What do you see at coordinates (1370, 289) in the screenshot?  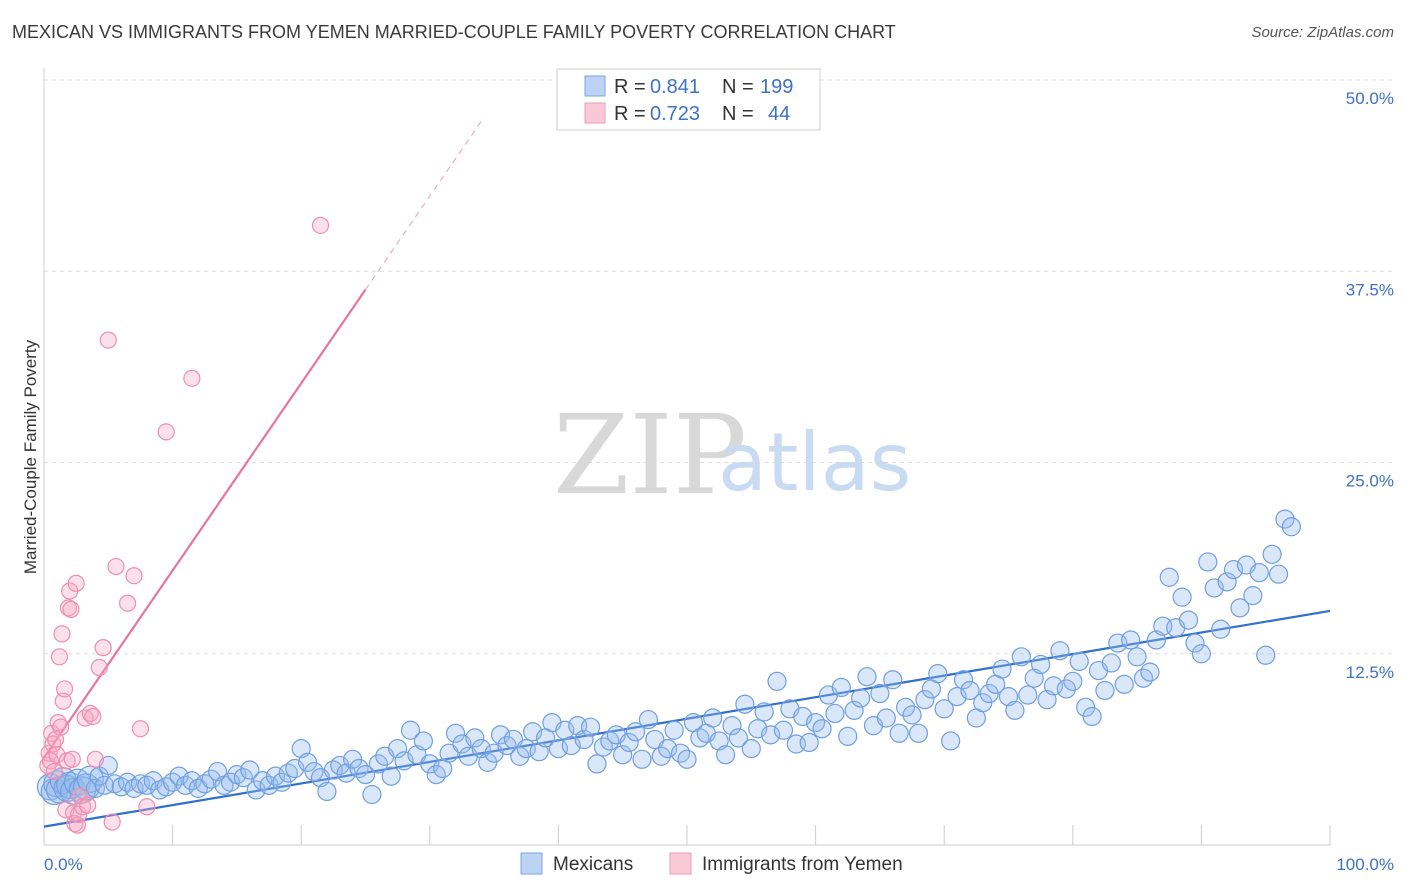 I see `y-tick-label-2: 37.5%` at bounding box center [1370, 289].